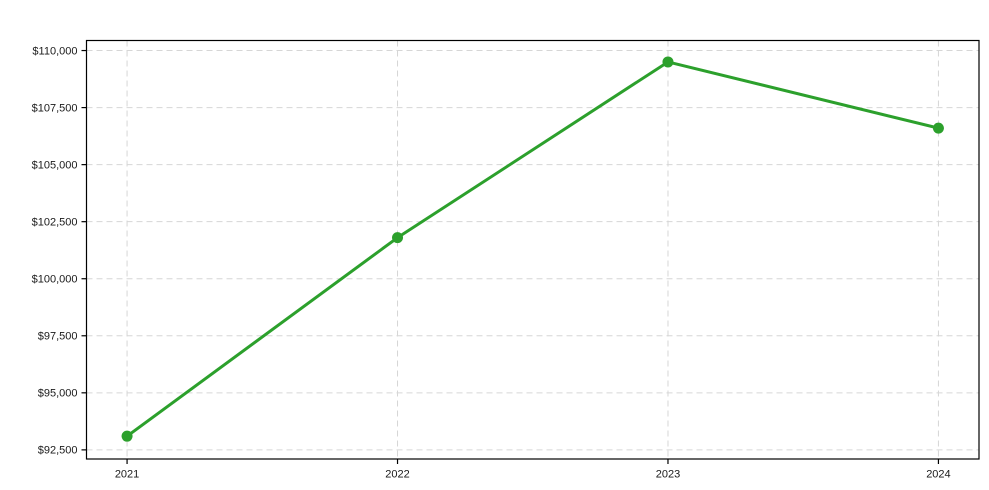 This screenshot has width=989, height=490. Describe the element at coordinates (533, 470) in the screenshot. I see `x-axis: 2021 2022 2023 2024` at that location.